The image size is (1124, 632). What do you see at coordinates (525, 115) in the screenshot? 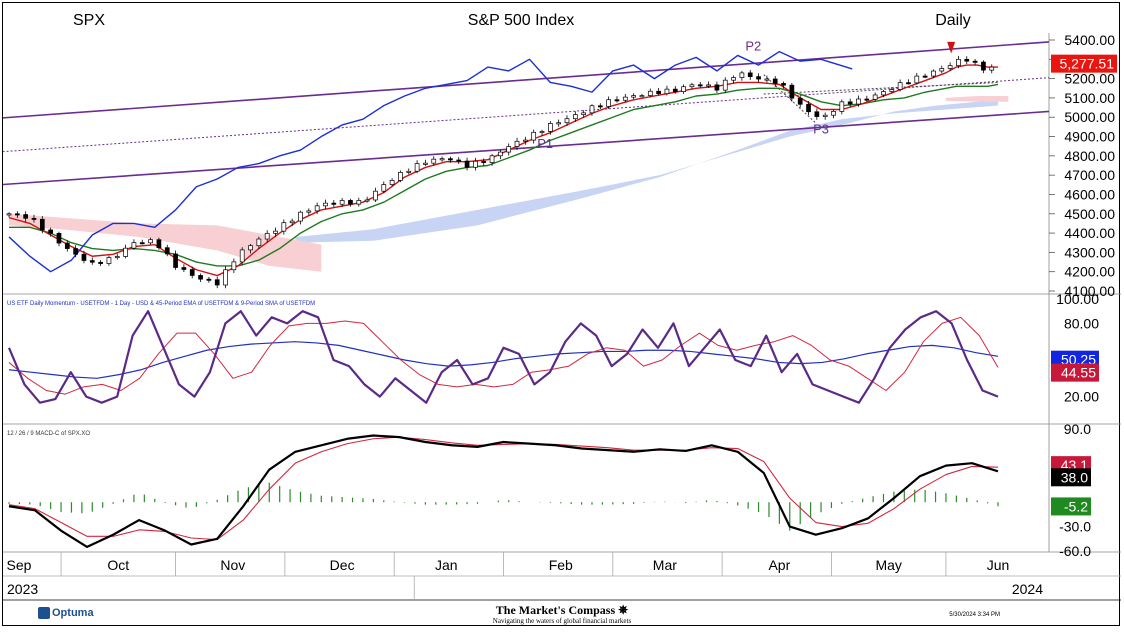
I see `channel-mid-line` at bounding box center [525, 115].